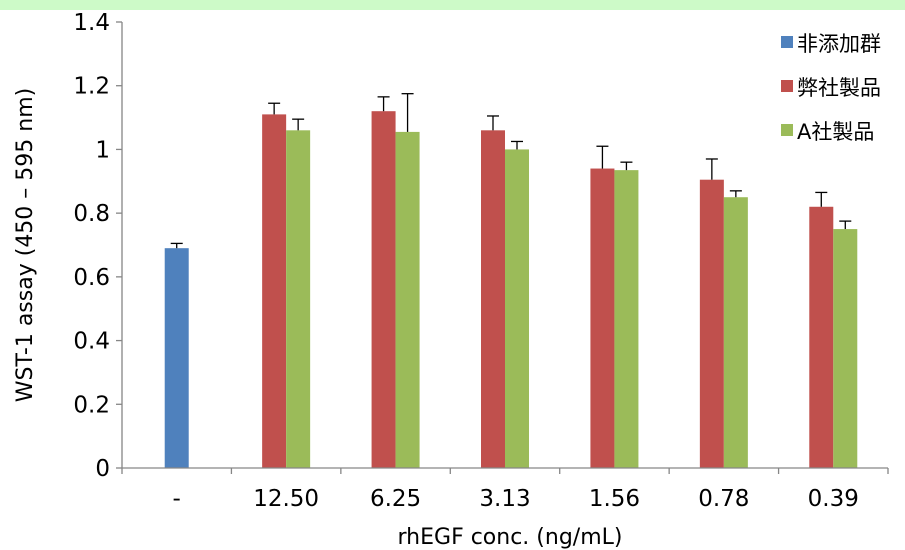 Image resolution: width=905 pixels, height=550 pixels. What do you see at coordinates (452, 5) in the screenshot?
I see `top-band` at bounding box center [452, 5].